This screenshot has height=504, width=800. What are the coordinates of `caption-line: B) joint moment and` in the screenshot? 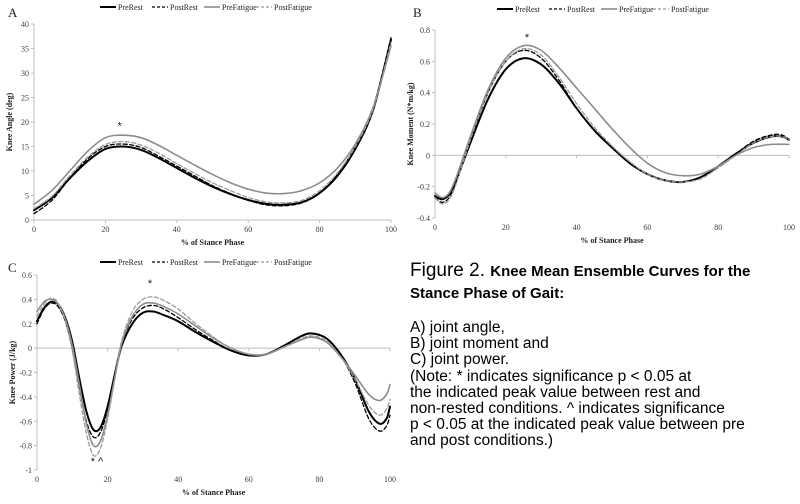 It's located at (479, 344).